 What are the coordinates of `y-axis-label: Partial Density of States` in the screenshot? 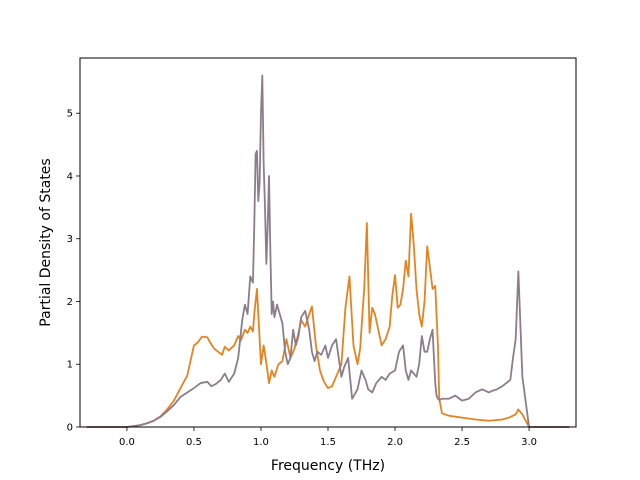 It's located at (46, 242).